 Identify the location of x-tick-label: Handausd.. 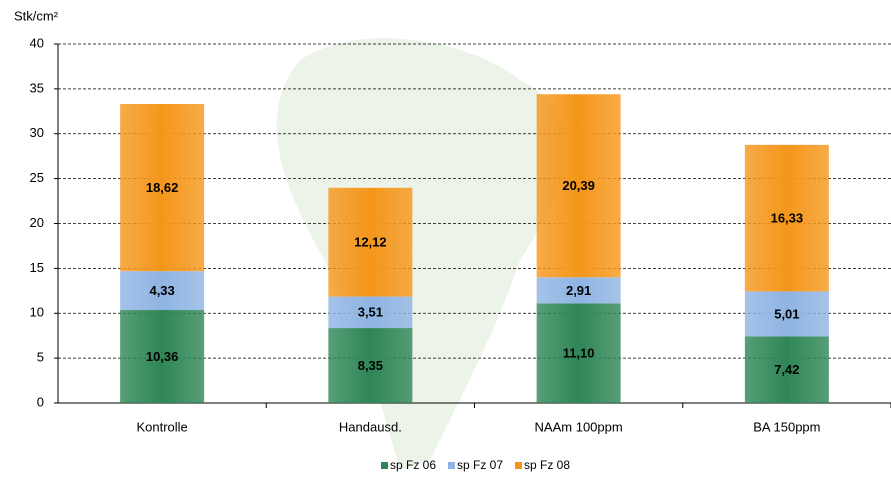
(370, 426).